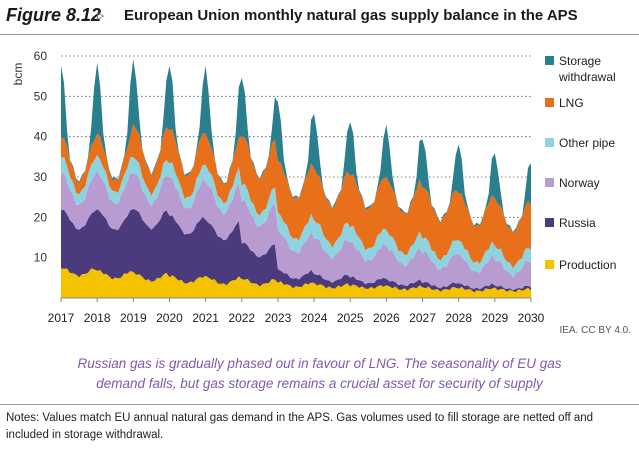  What do you see at coordinates (61, 317) in the screenshot?
I see `x-tick-label: 2017` at bounding box center [61, 317].